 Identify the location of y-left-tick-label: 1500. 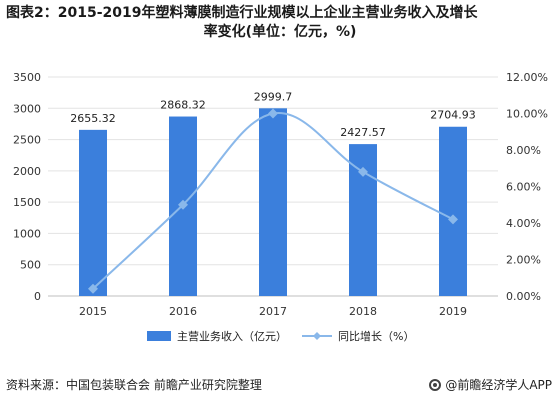
(27, 202).